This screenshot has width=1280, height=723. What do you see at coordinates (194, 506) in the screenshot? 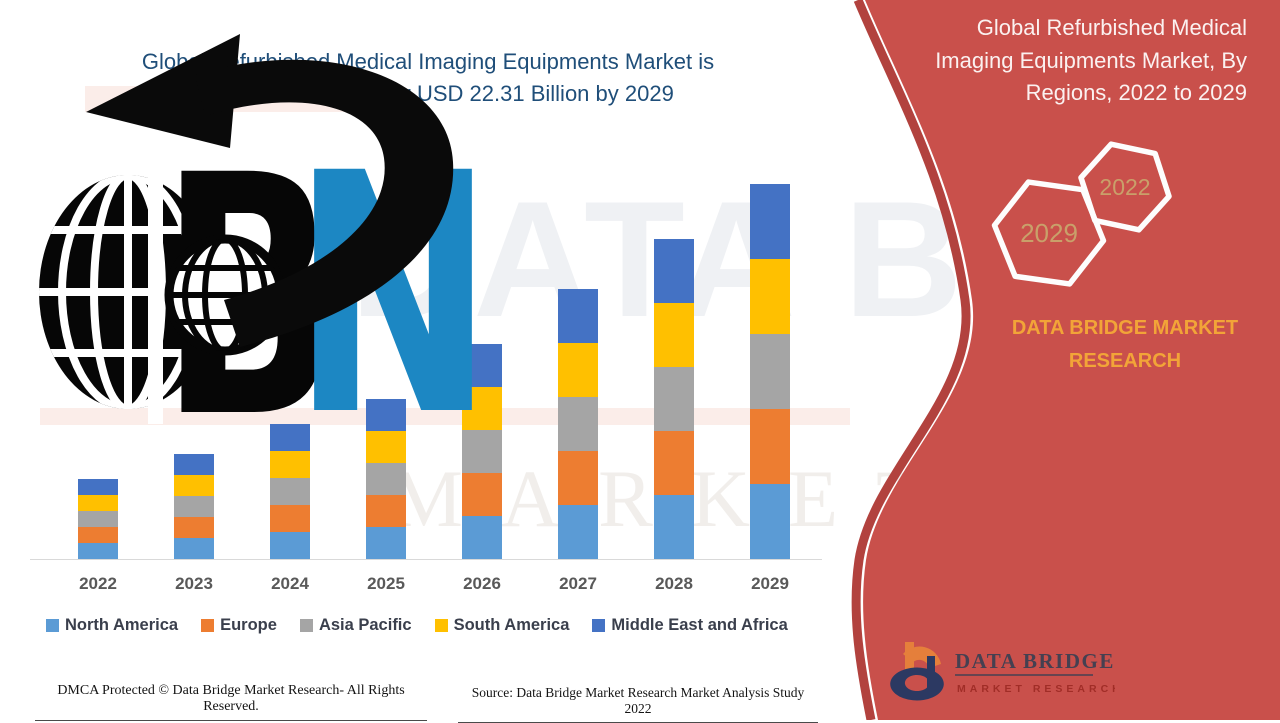
I see `bar-segment-2023-asia-pacific` at bounding box center [194, 506].